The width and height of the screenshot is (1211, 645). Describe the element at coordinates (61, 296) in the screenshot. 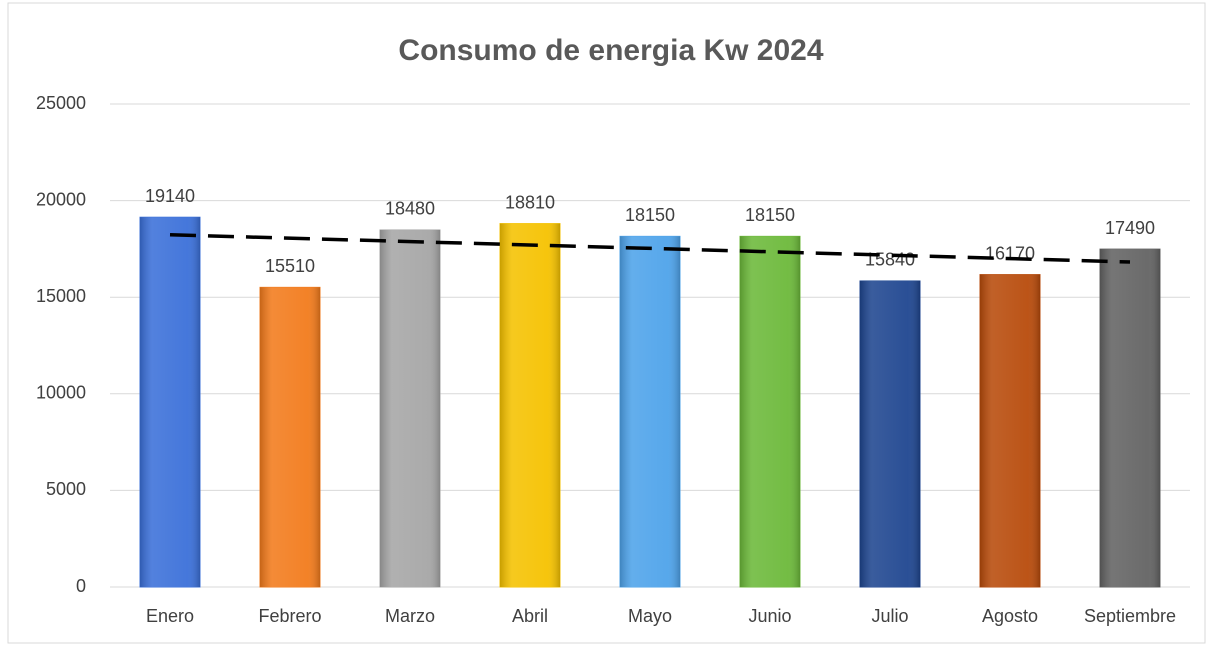

I see `y-tick-label: 15000` at that location.